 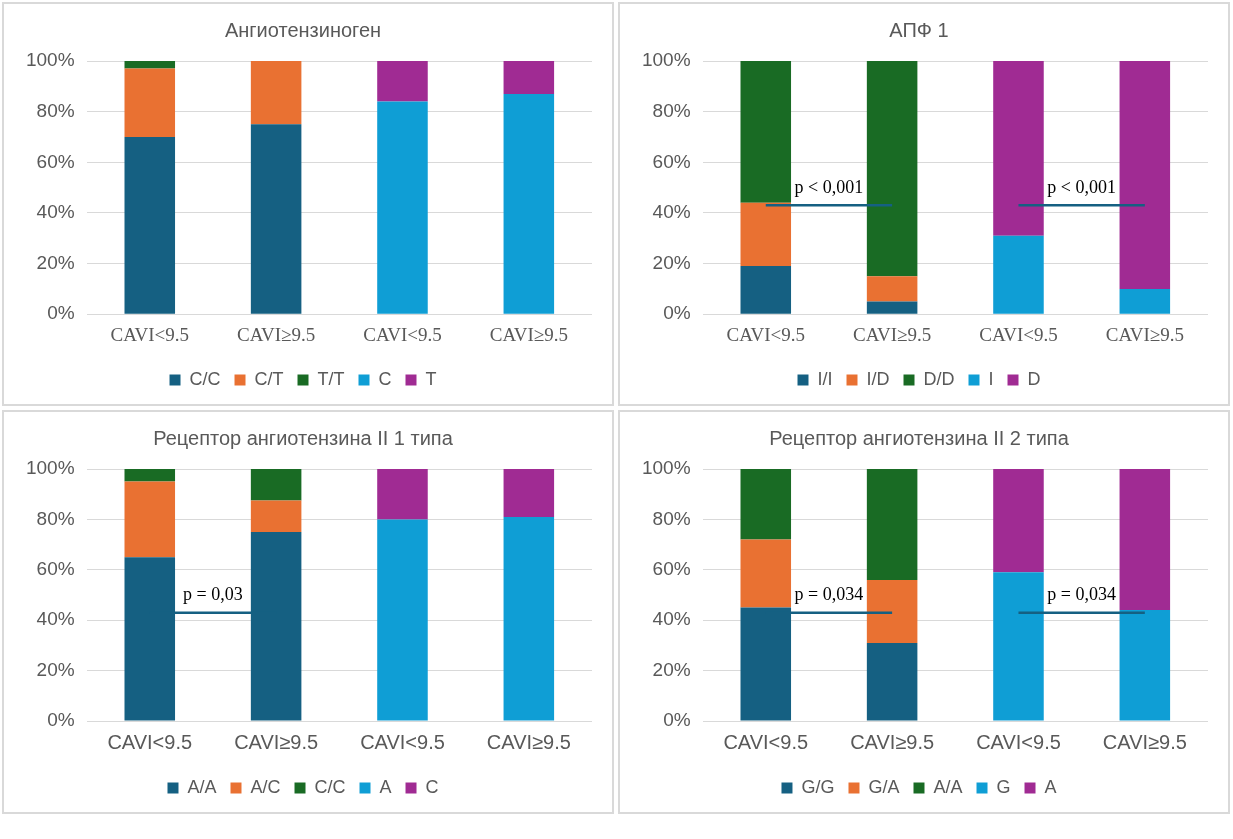 What do you see at coordinates (213, 594) in the screenshot?
I see `annotation: p = 0,03` at bounding box center [213, 594].